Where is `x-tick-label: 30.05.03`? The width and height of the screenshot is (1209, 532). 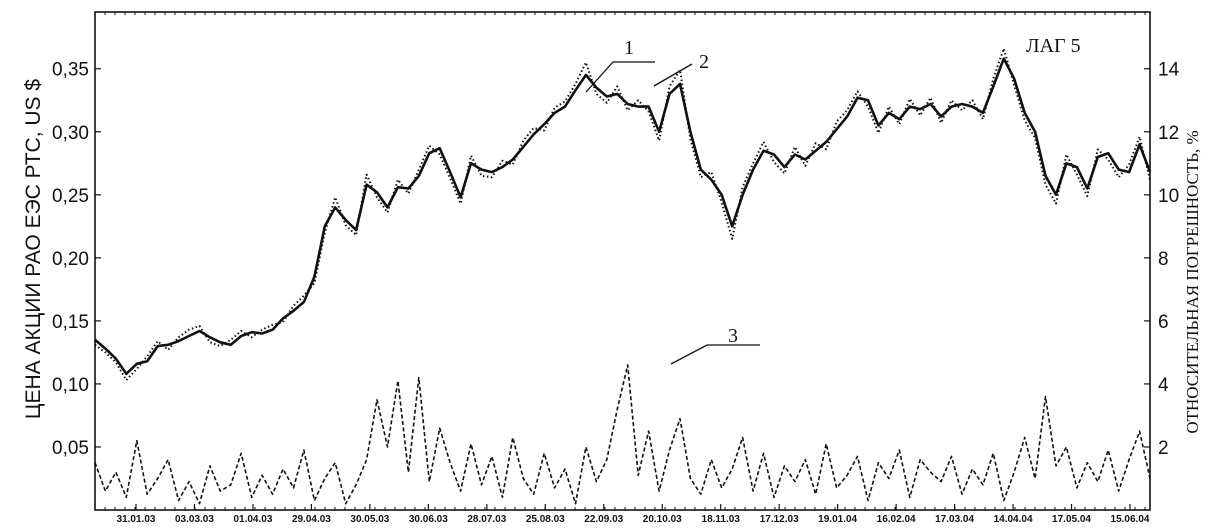
x-tick-label: 30.05.03 is located at coordinates (369, 519).